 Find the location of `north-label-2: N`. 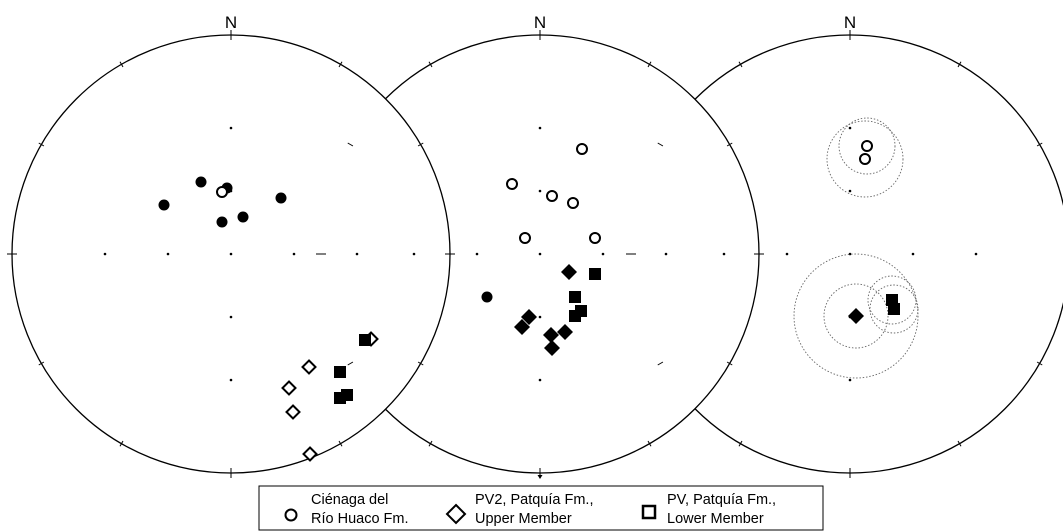

north-label-2: N is located at coordinates (540, 22).